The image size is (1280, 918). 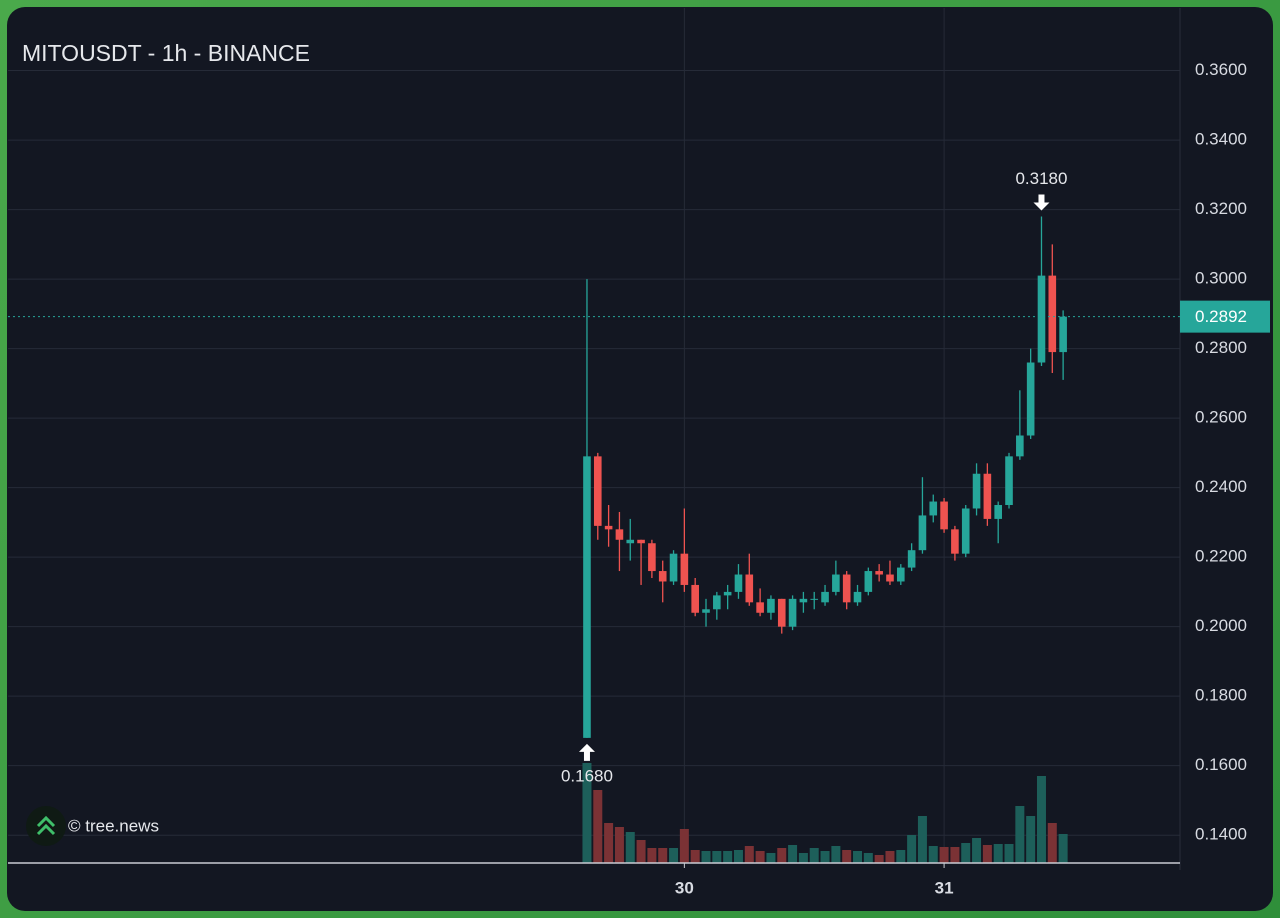 I want to click on last-price-label: 0.2892, so click(x=1221, y=316).